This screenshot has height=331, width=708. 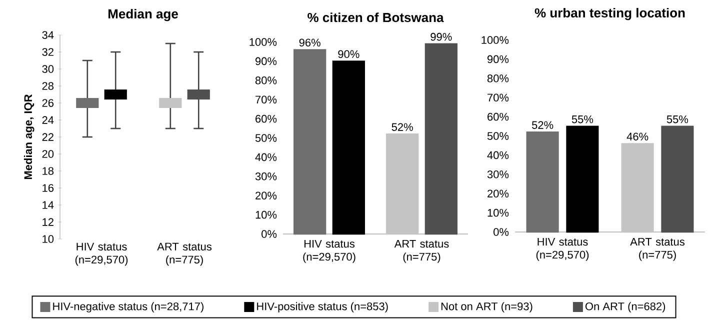 What do you see at coordinates (128, 307) in the screenshot?
I see `legend-label: HIV-negative status (n=28,717)` at bounding box center [128, 307].